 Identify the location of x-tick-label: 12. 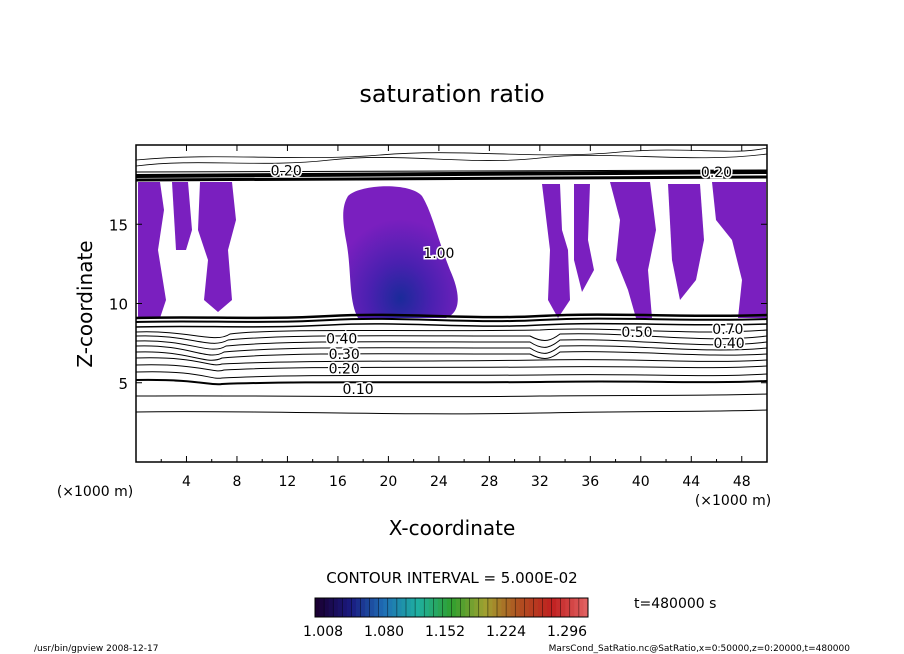
(288, 482).